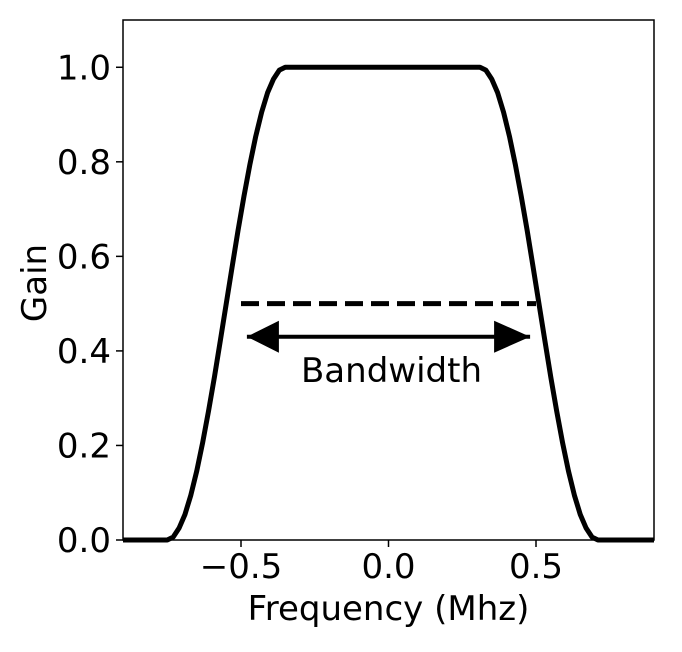 The height and width of the screenshot is (652, 682). I want to click on y-tick-label: 0.8, so click(84, 163).